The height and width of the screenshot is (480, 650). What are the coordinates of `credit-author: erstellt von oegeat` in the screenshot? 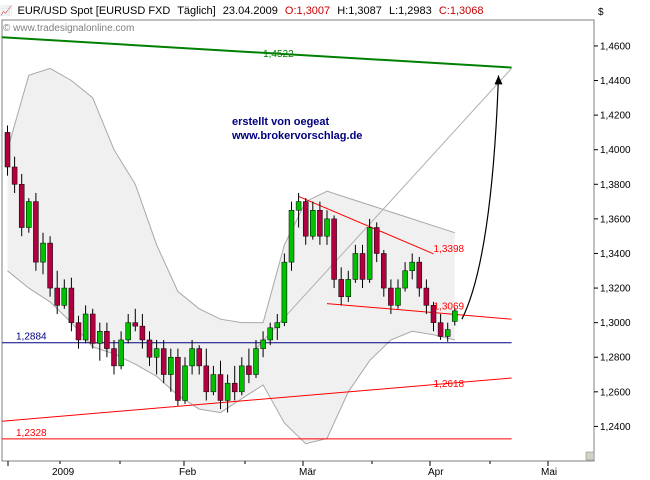 It's located at (281, 122).